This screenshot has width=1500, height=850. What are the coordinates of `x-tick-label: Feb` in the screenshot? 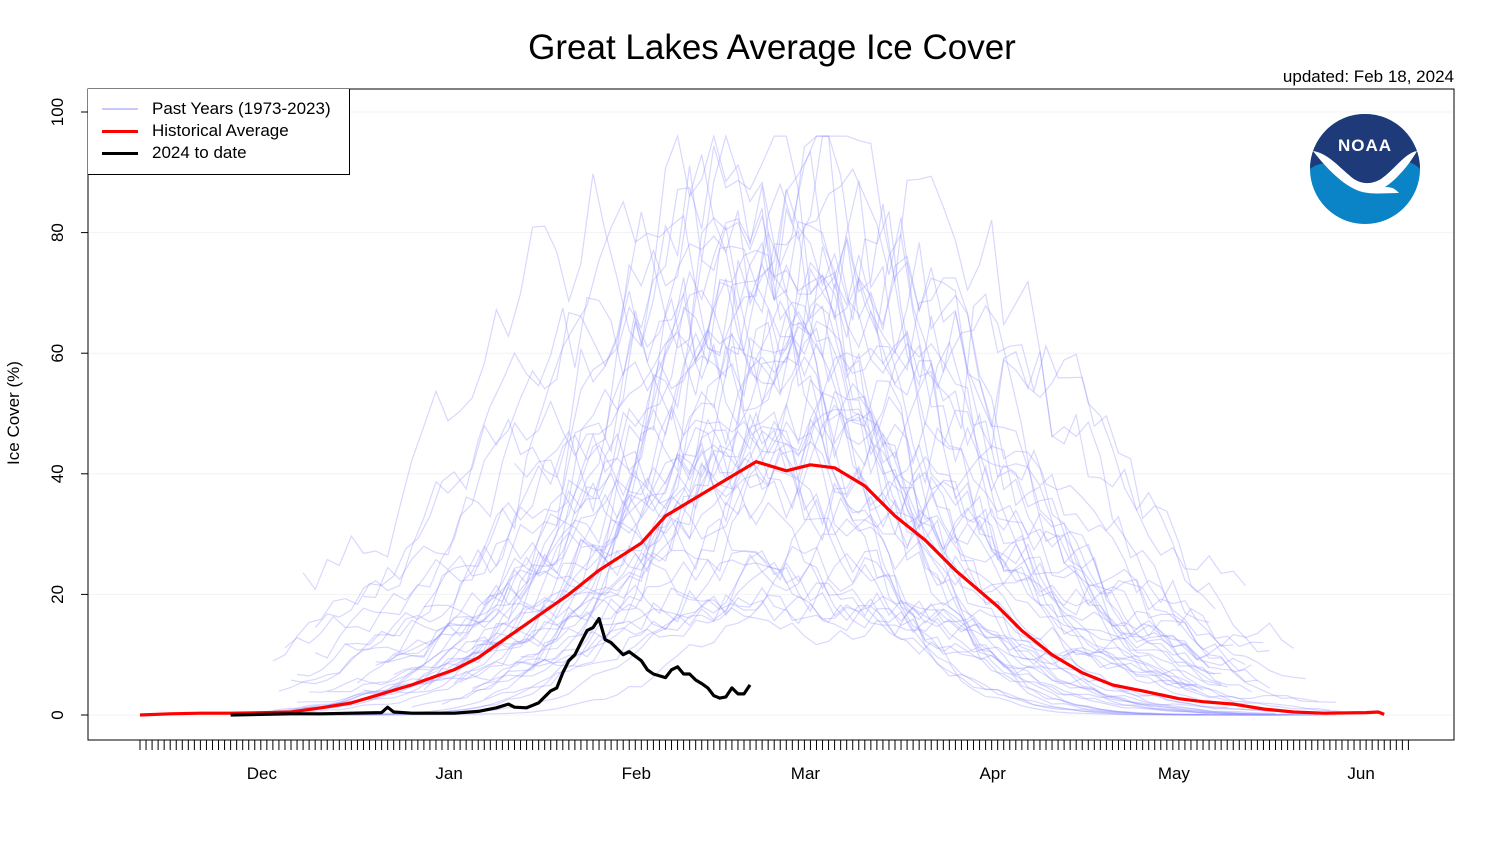 It's located at (636, 773).